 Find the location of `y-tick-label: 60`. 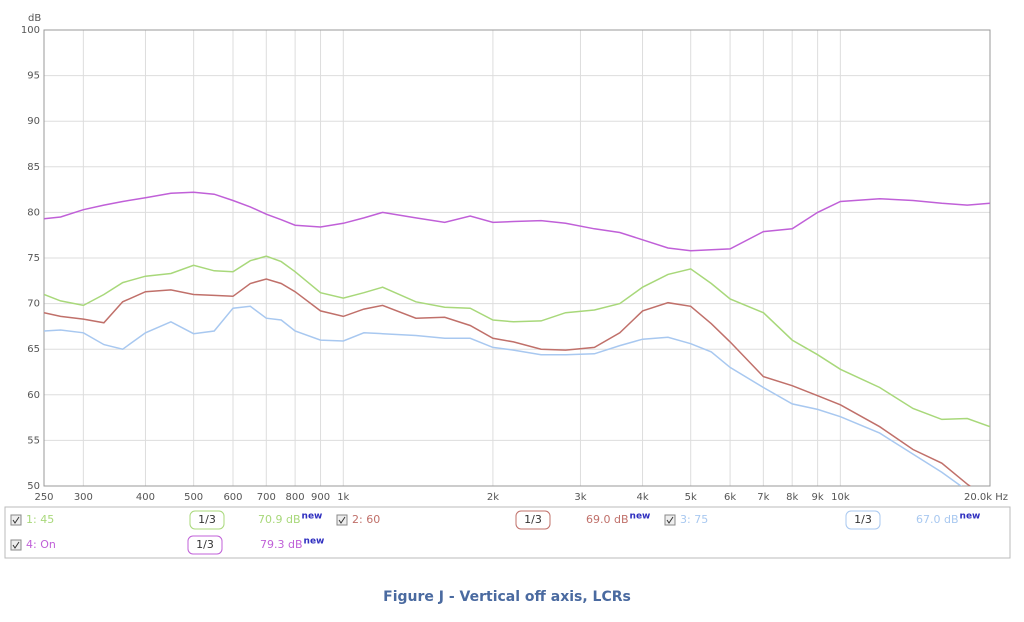

y-tick-label: 60 is located at coordinates (33, 395).